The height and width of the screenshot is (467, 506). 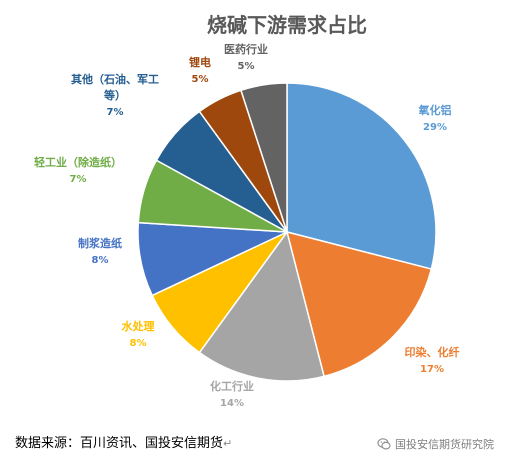 I want to click on return-mark: ↵, so click(x=228, y=443).